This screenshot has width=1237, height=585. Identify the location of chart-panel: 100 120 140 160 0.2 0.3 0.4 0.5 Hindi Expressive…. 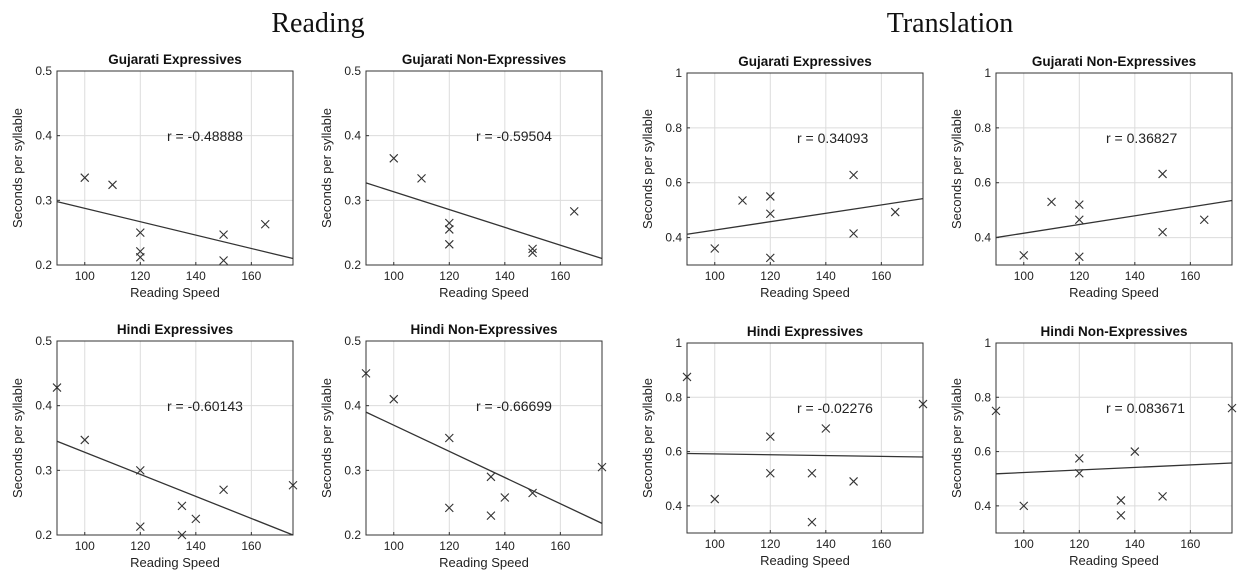
(154, 446).